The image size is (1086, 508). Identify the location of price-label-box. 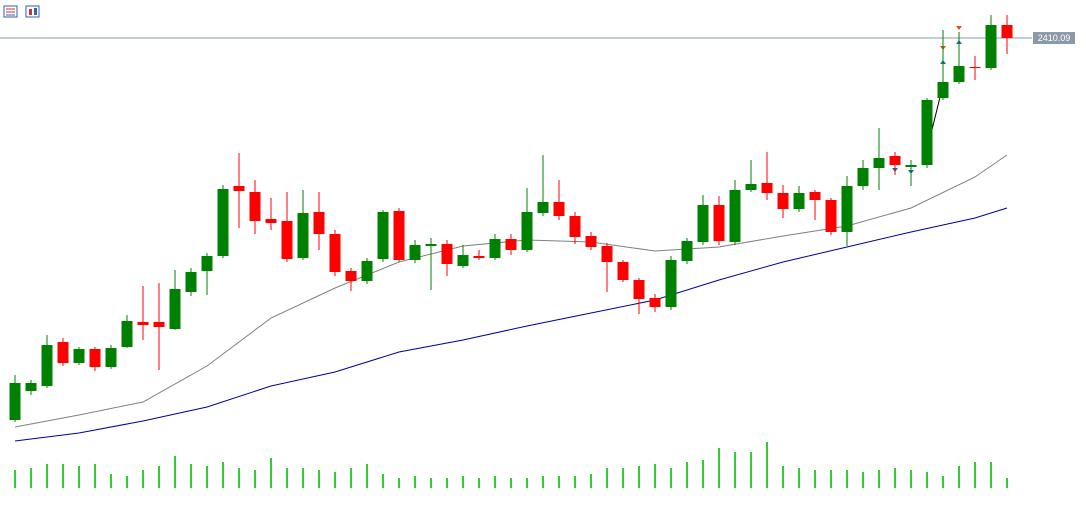
(1054, 38).